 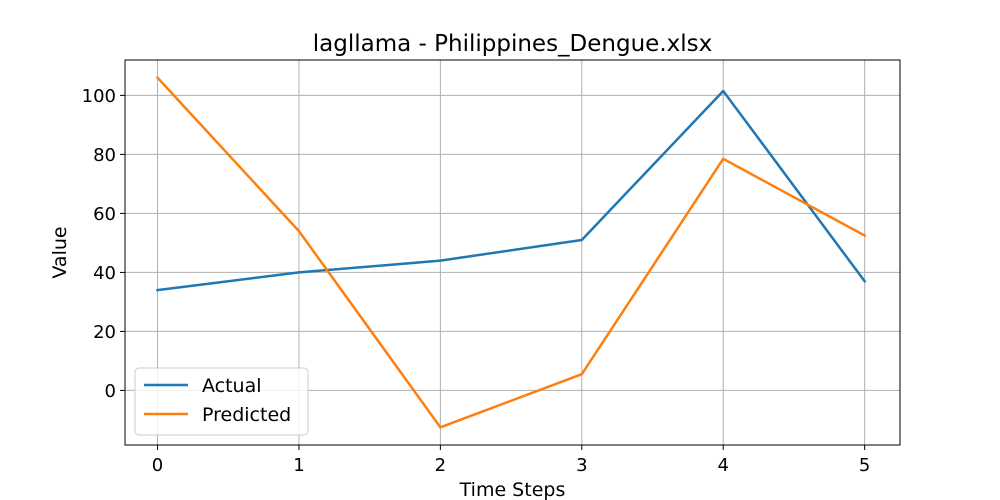 What do you see at coordinates (246, 415) in the screenshot?
I see `legend-label-predicted: Predicted` at bounding box center [246, 415].